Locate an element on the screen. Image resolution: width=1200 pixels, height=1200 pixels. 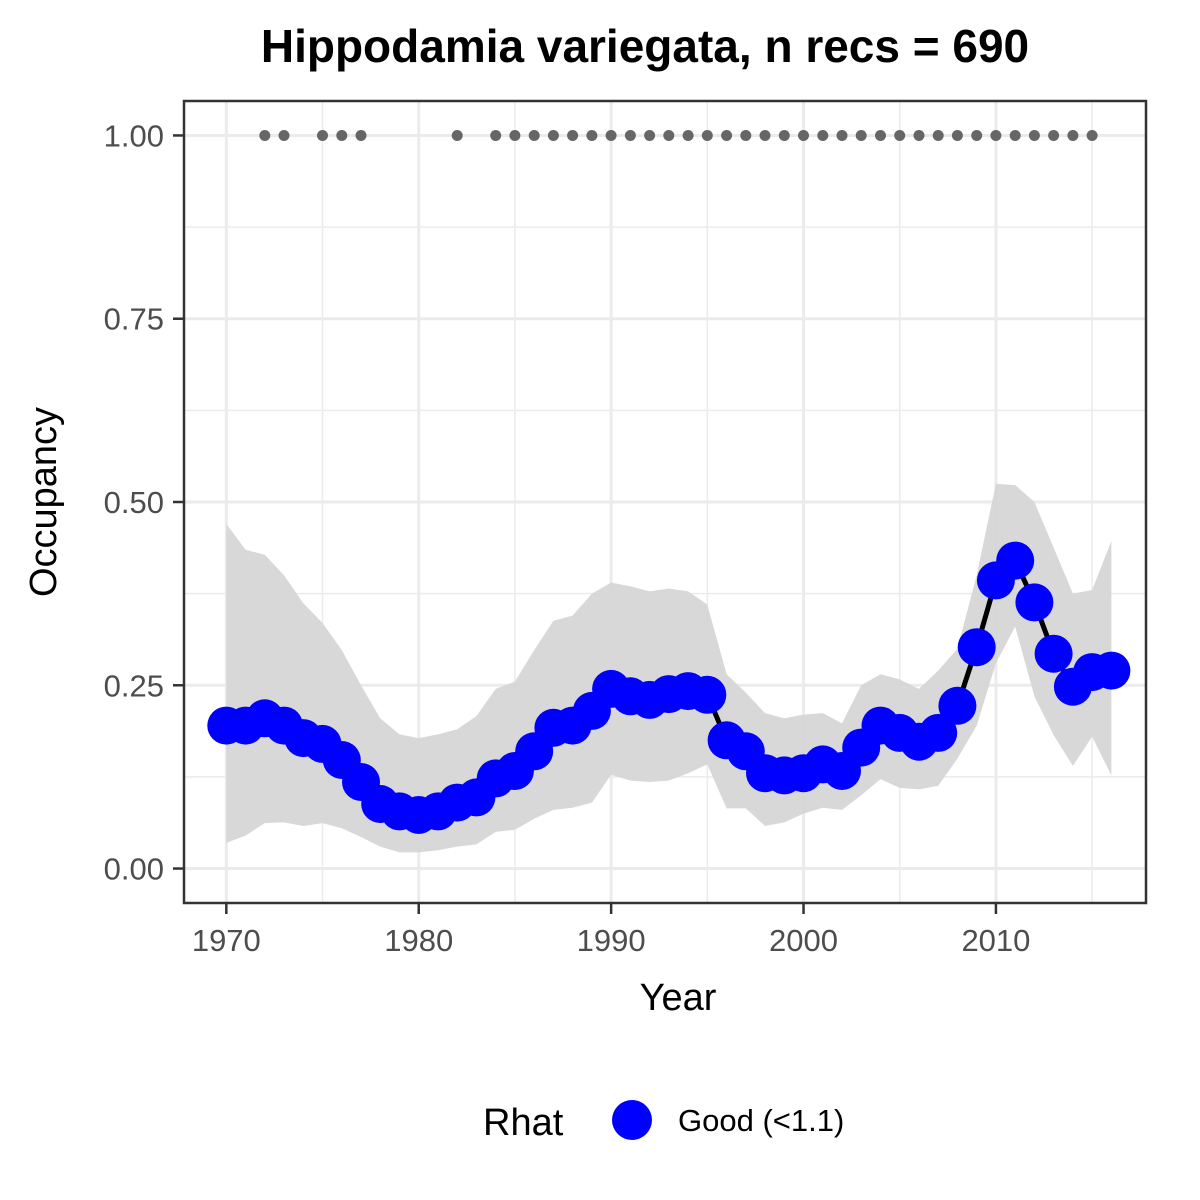
record-point-2004 is located at coordinates (880, 135).